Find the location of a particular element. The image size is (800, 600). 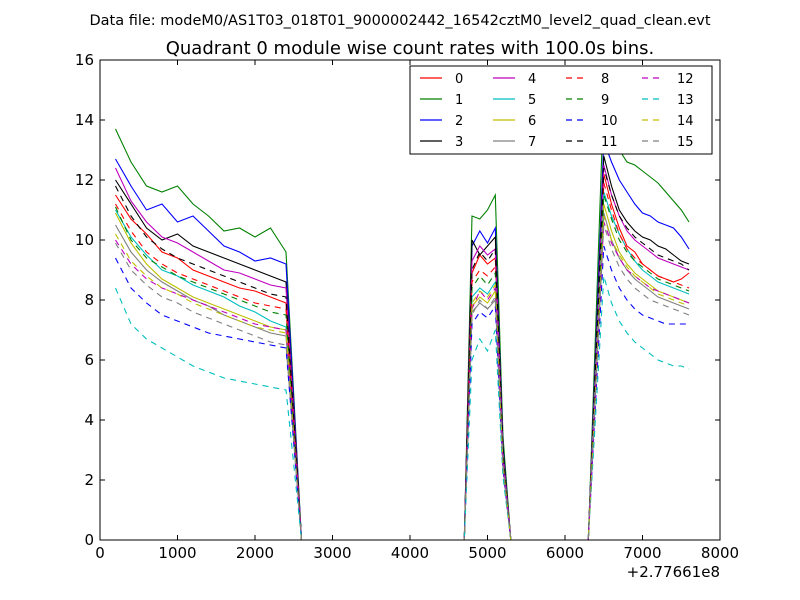

y-tick-label: 16 is located at coordinates (84, 60).